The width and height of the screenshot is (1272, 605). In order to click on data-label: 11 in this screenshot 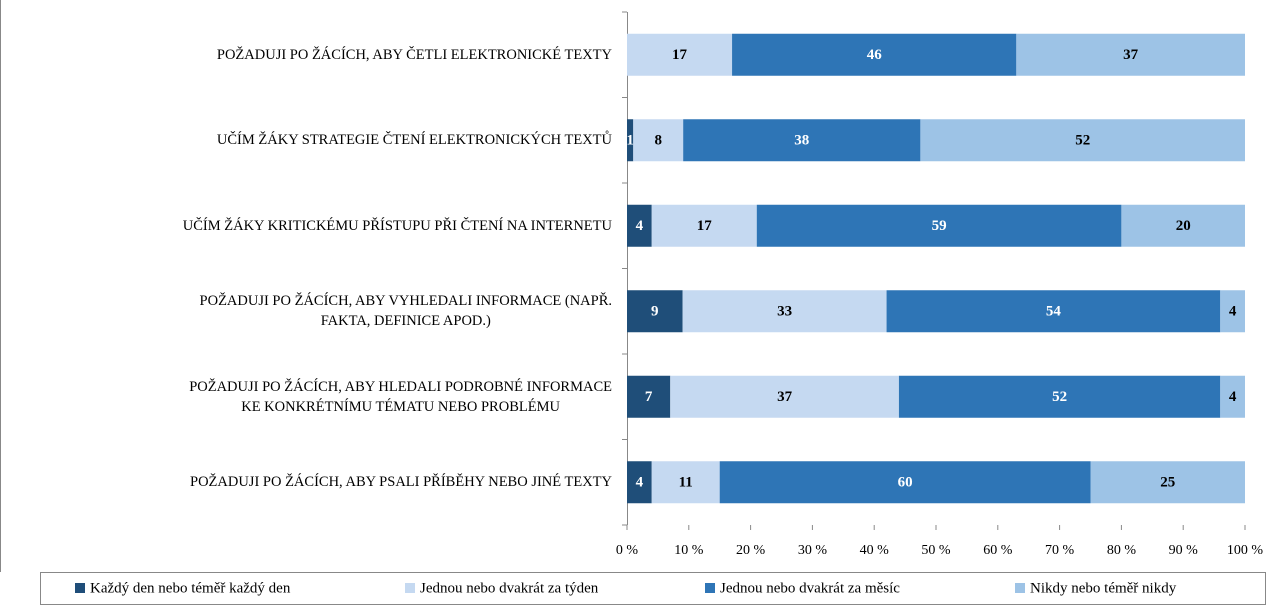, I will do `click(686, 483)`.